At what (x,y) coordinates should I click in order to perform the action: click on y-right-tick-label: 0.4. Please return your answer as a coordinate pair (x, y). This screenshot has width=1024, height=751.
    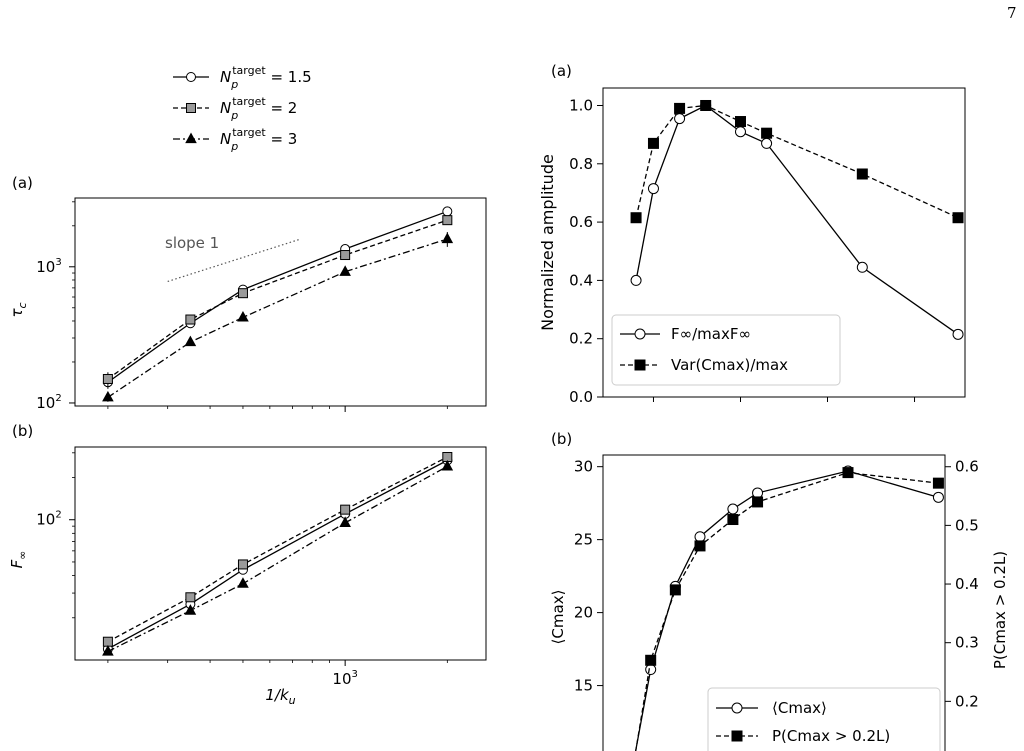
    Looking at the image, I should click on (967, 584).